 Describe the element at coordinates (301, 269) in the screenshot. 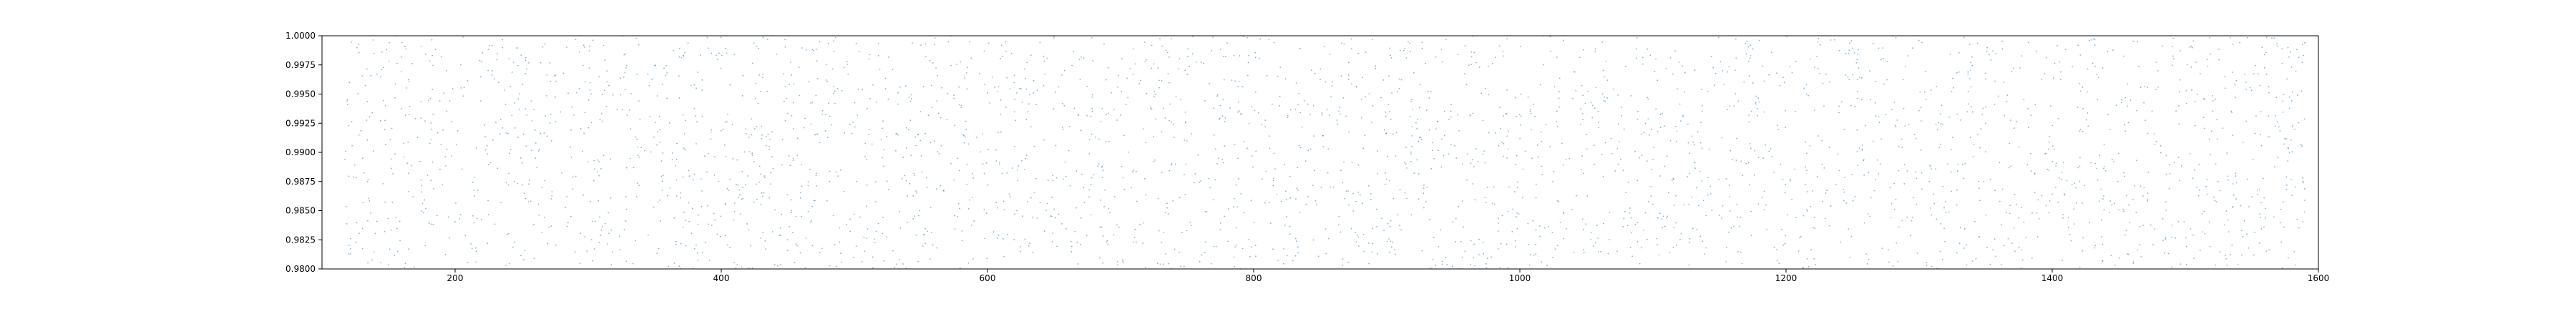

I see `y-tick-label: 0.9800` at that location.